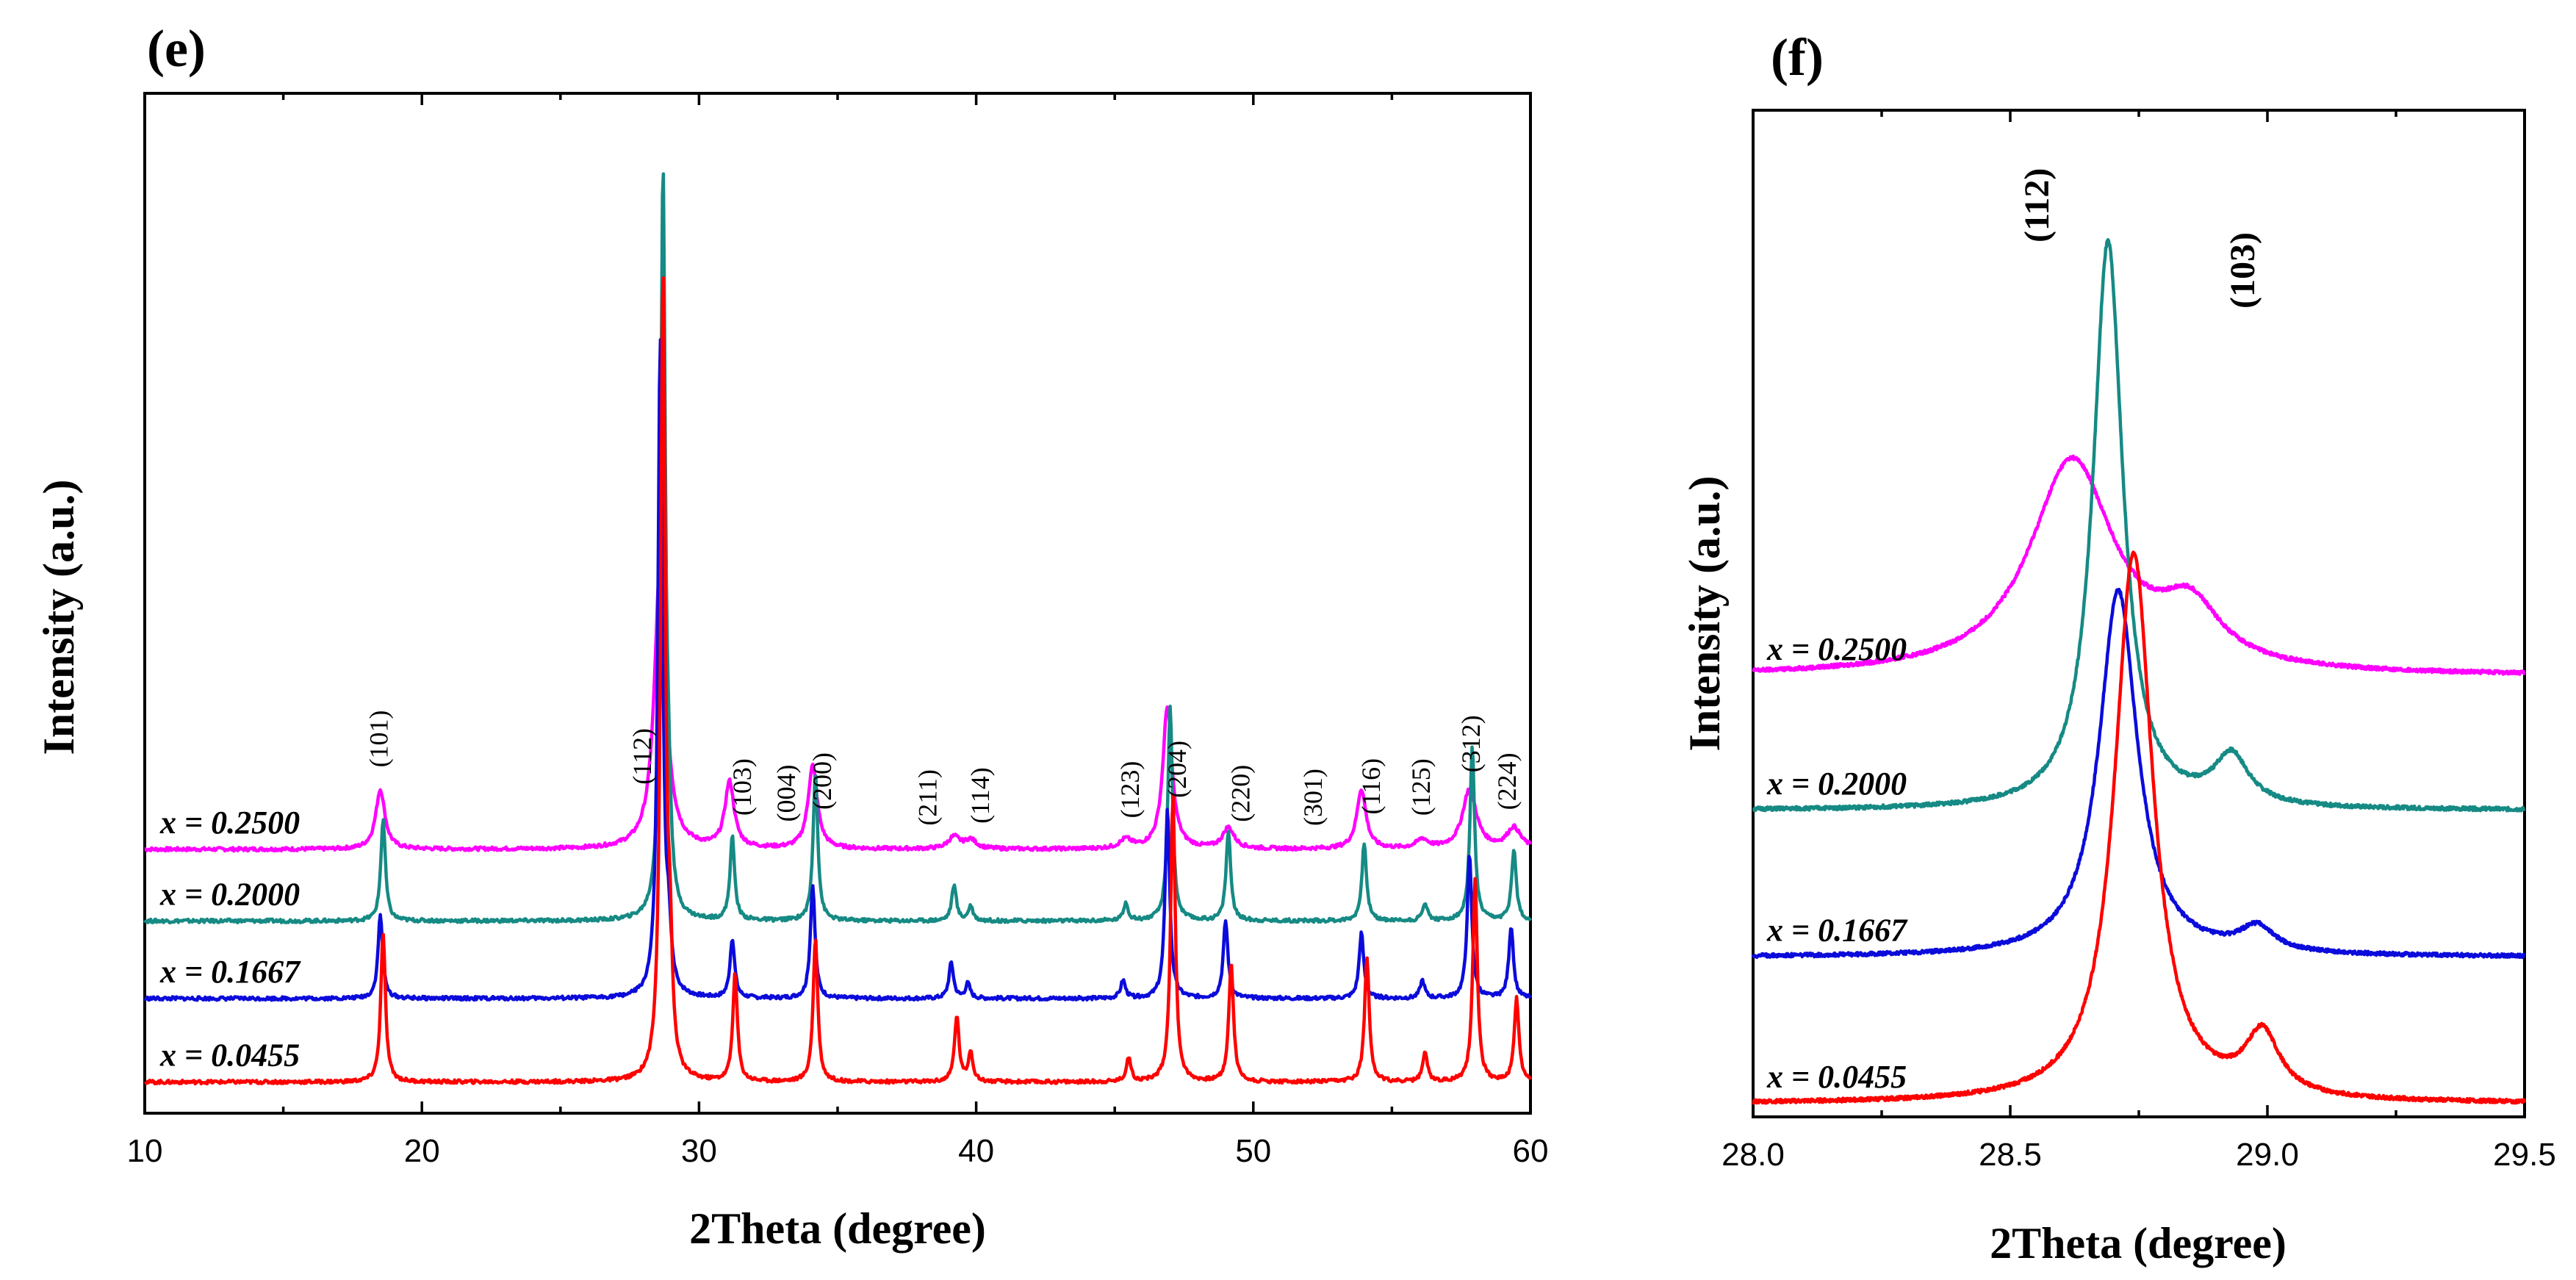 The height and width of the screenshot is (1280, 2576). I want to click on panel-f-label: (f), so click(1797, 58).